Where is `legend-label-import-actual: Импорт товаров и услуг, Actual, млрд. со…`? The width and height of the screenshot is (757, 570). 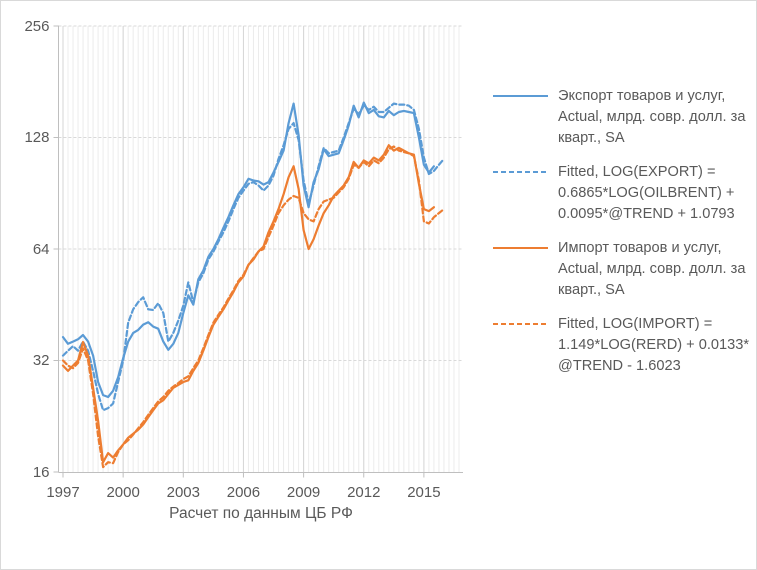
legend-label-import-actual: Импорт товаров и услуг, Actual, млрд. со… is located at coordinates (652, 269).